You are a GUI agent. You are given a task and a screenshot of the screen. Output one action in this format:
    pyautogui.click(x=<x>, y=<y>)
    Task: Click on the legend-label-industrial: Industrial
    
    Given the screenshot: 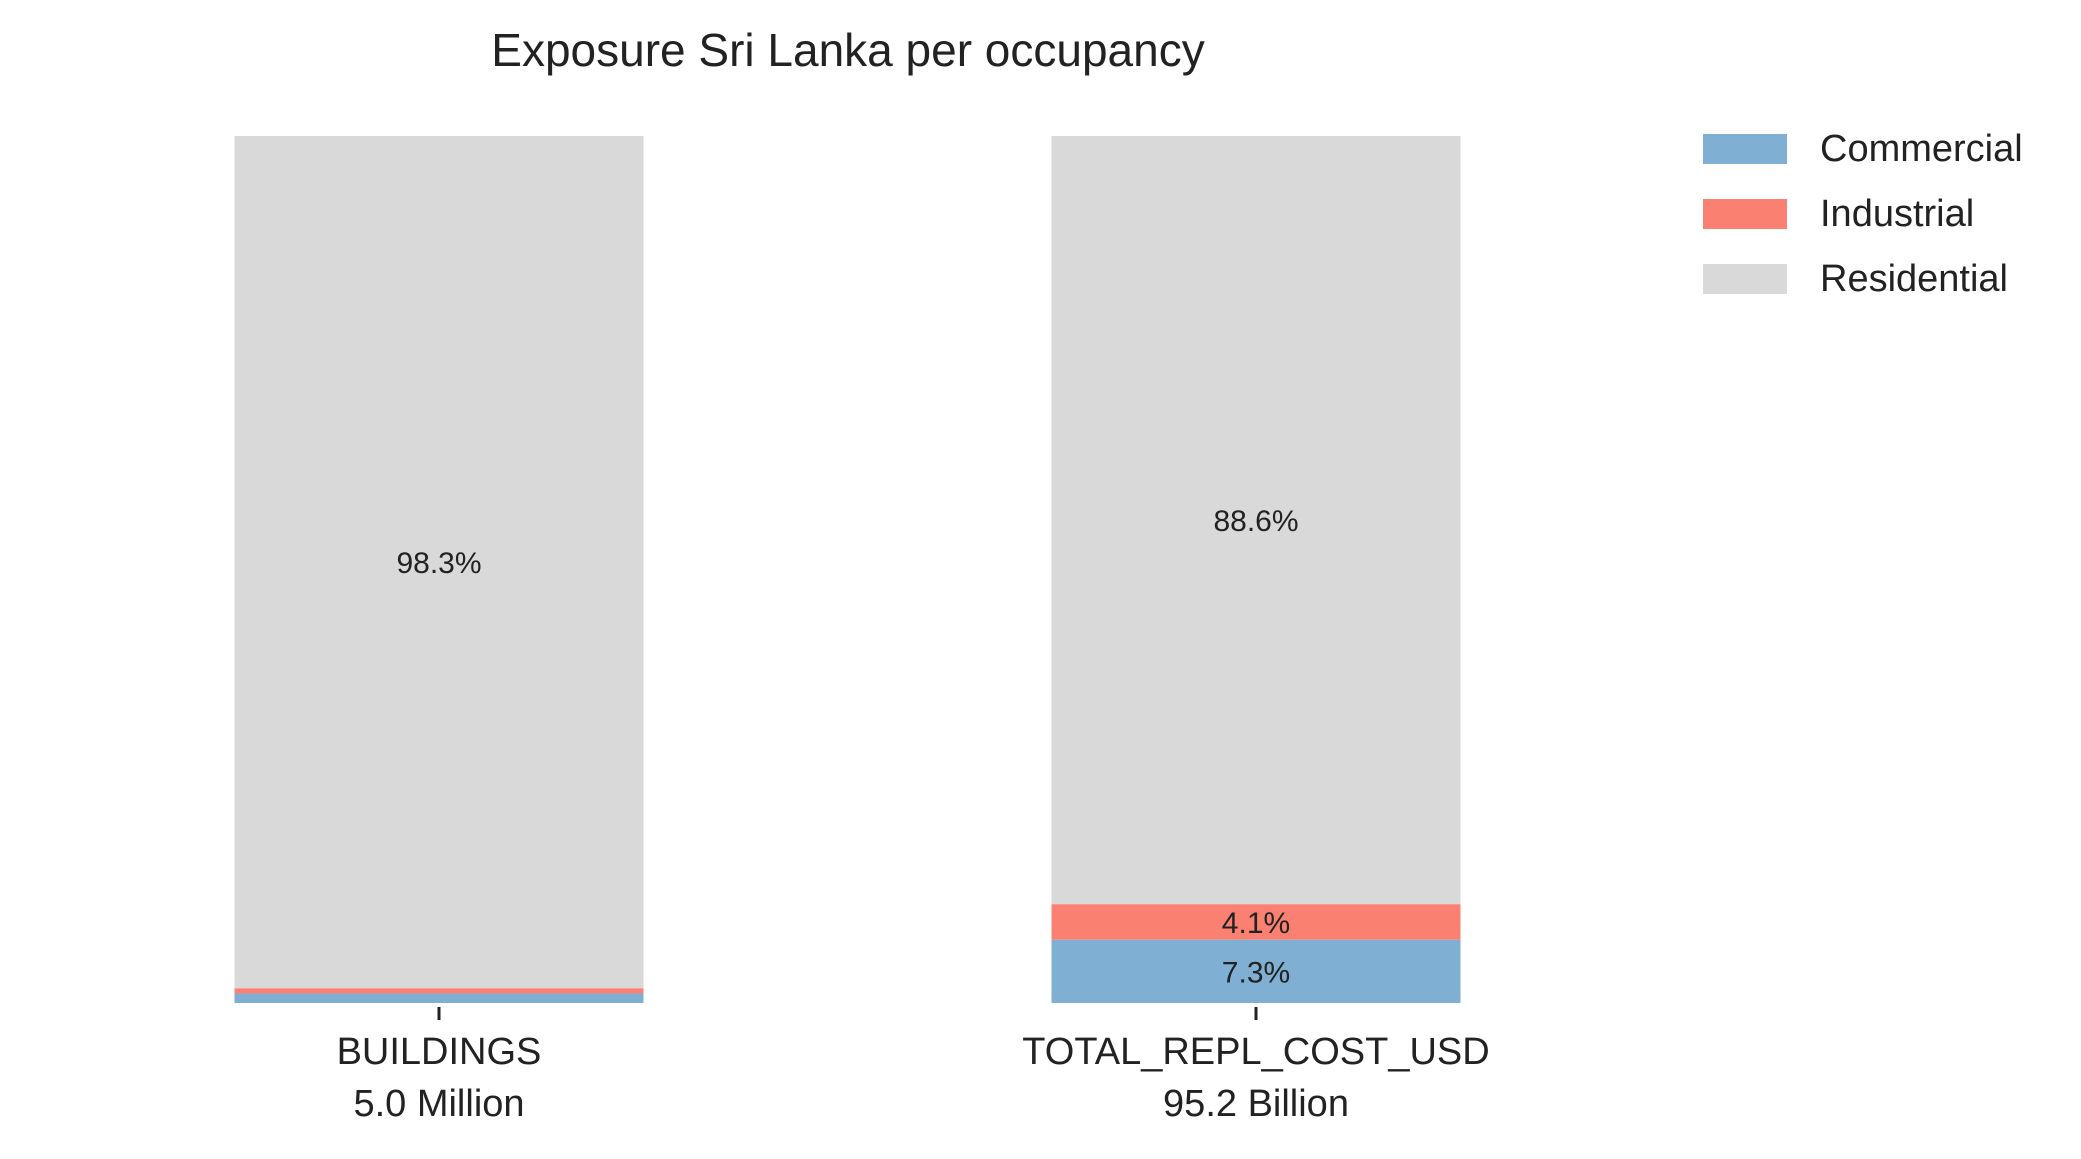 What is the action you would take?
    pyautogui.click(x=1897, y=214)
    